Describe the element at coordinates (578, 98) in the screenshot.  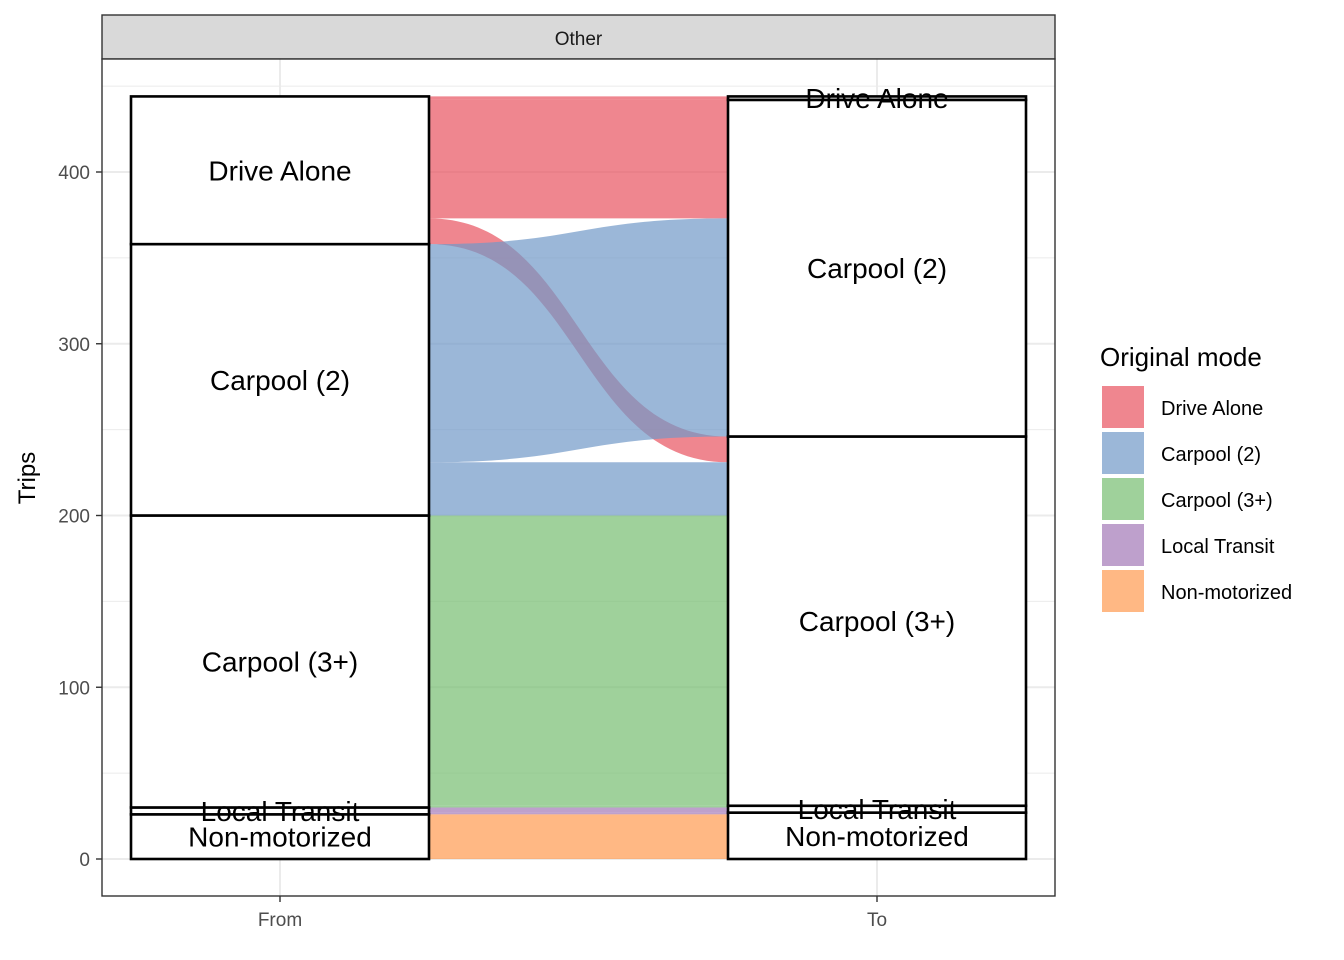
I see `flow-drive-alone-to-drive-alone` at that location.